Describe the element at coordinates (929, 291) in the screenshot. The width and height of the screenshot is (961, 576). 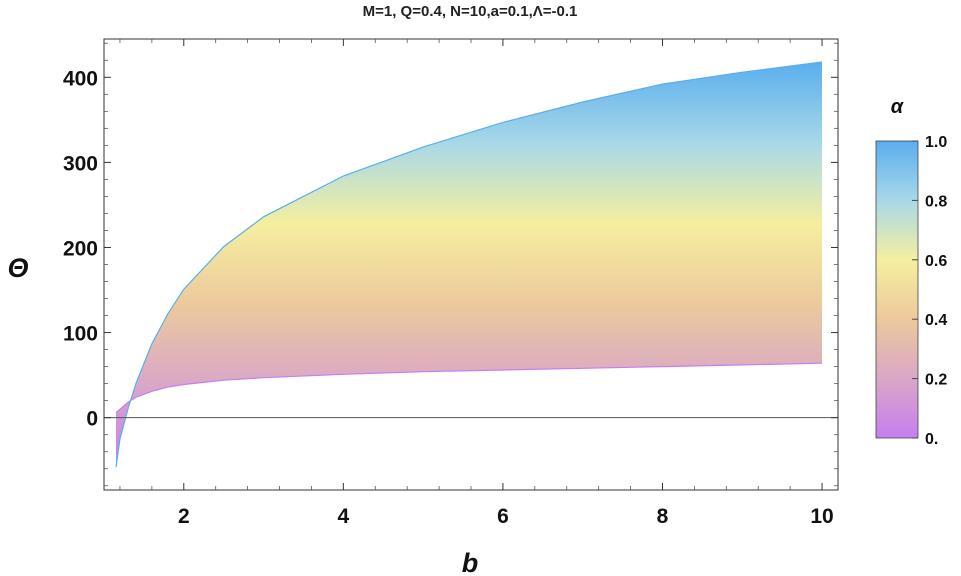
I see `colorbar-ticks: 0. 0.2 0.4 0.6 0.8 1.0` at that location.